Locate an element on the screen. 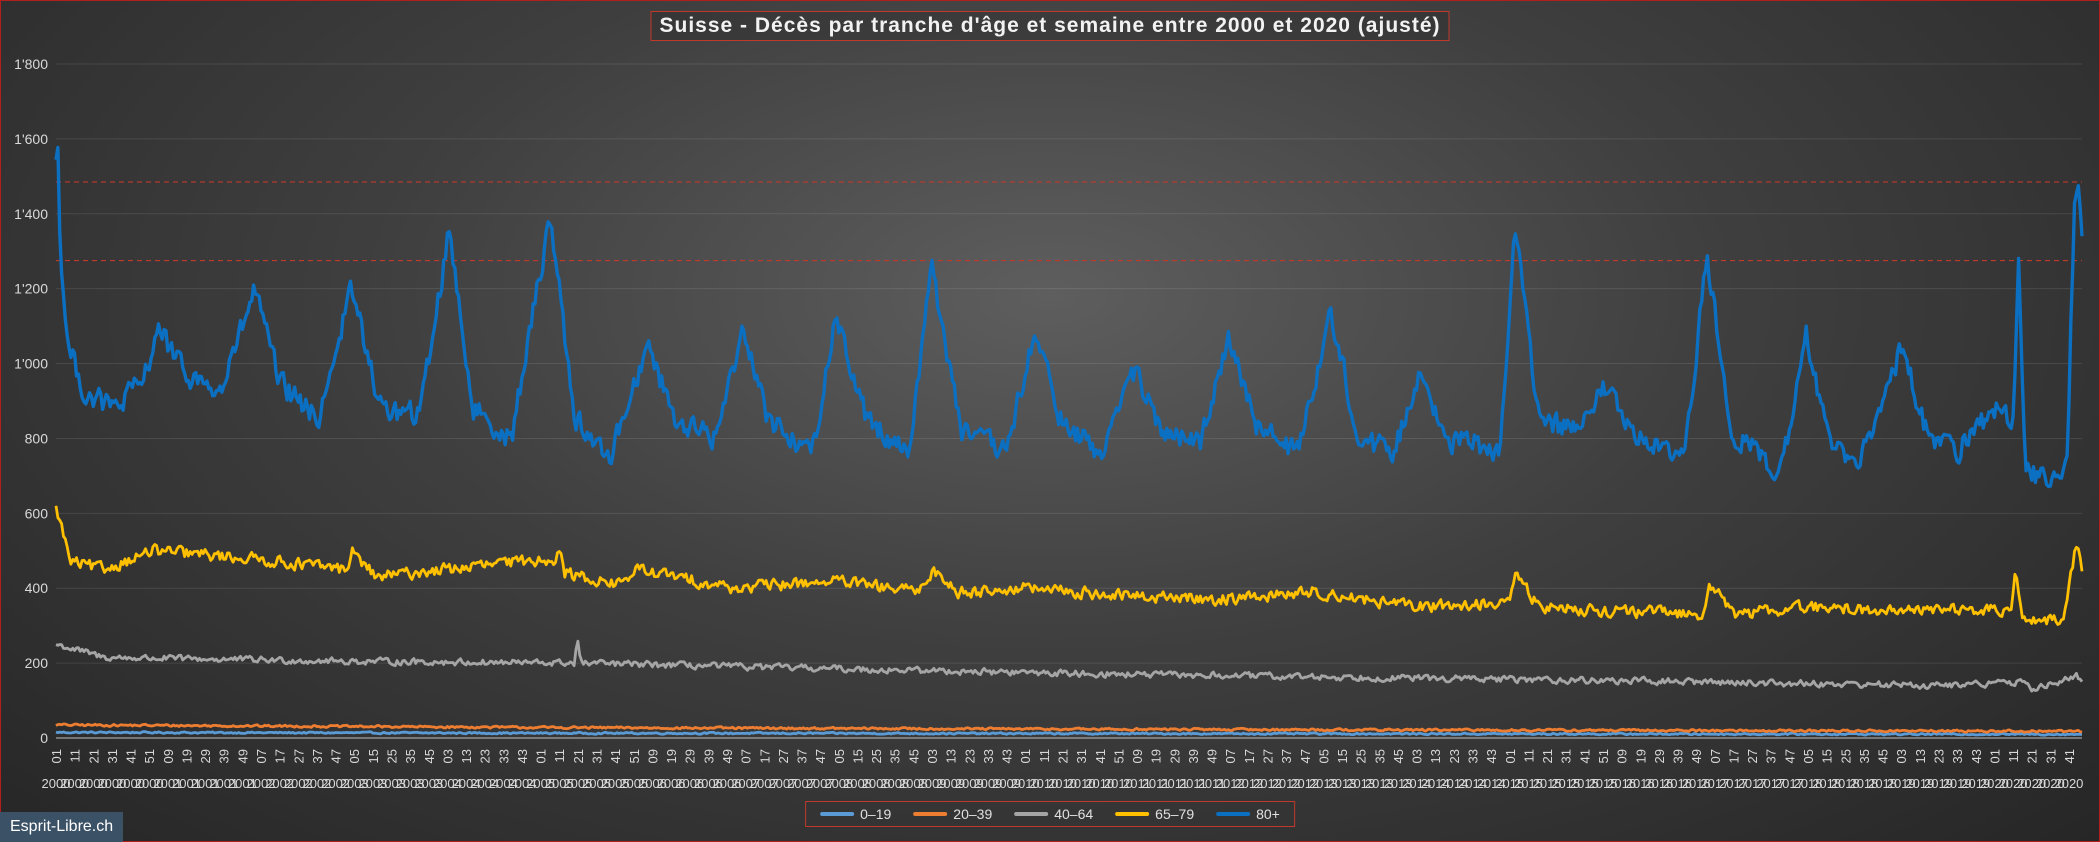 This screenshot has height=842, width=2100. x-tick-year-label: 2018 is located at coordinates (1863, 783).